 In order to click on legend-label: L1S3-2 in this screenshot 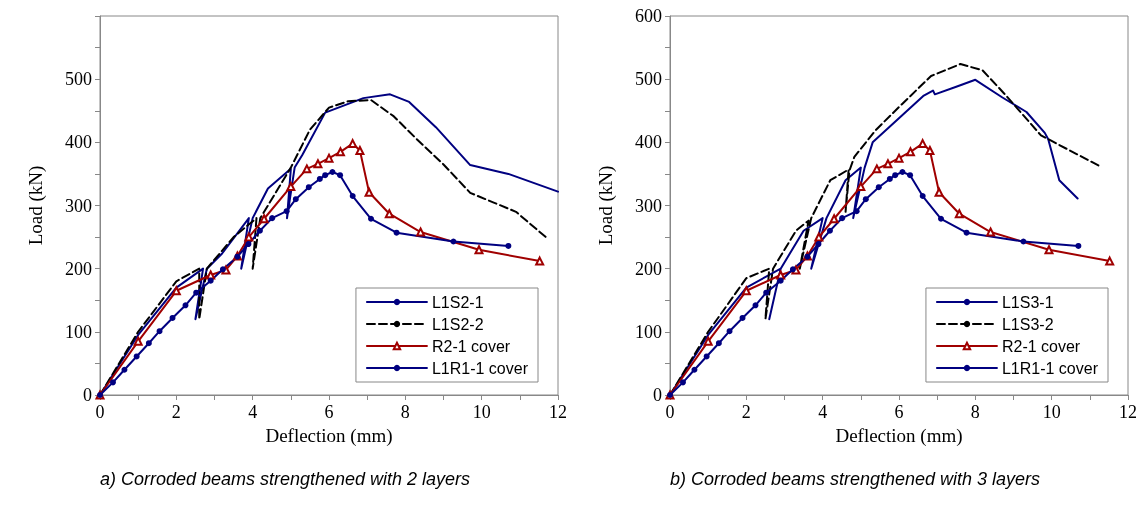, I will do `click(1027, 324)`.